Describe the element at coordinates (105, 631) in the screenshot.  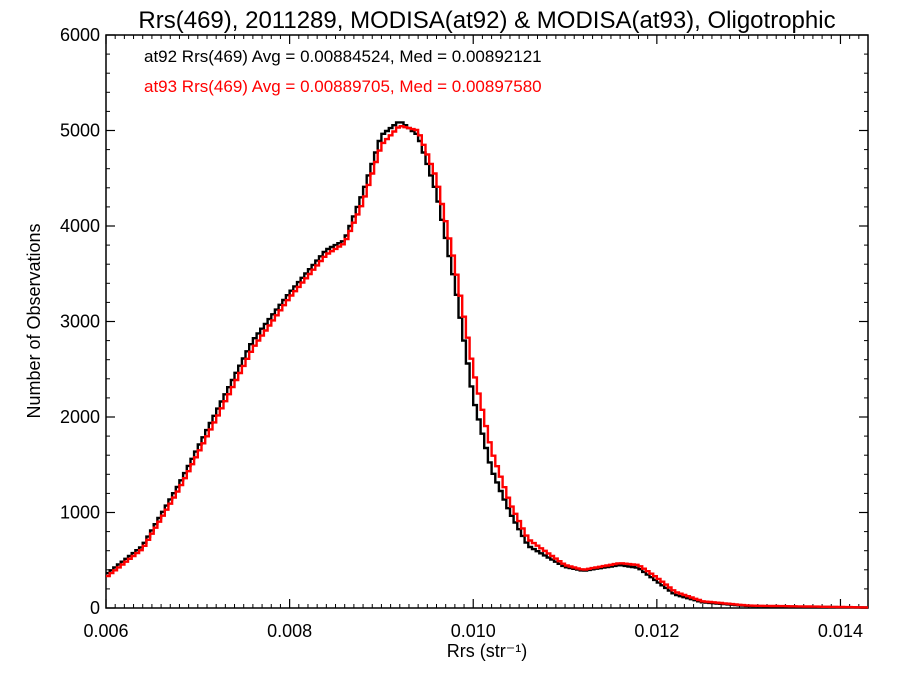
I see `x-tick-label: 0.006` at that location.